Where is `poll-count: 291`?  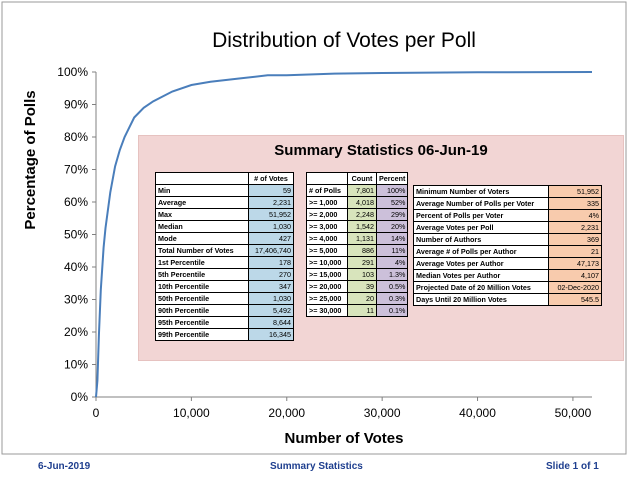 poll-count: 291 is located at coordinates (362, 262).